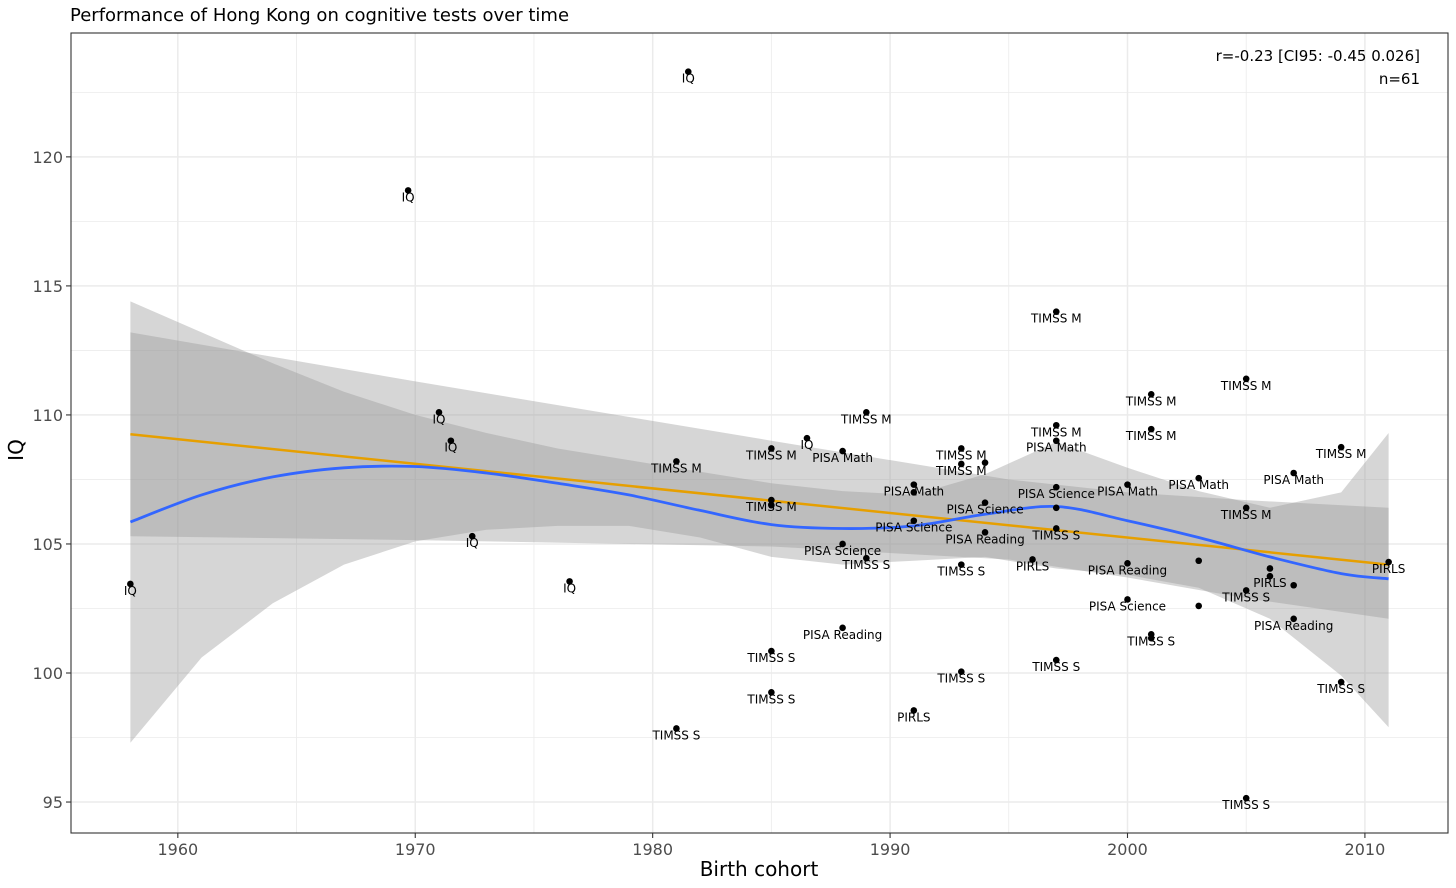  I want to click on x-tick-label: 1960, so click(177, 849).